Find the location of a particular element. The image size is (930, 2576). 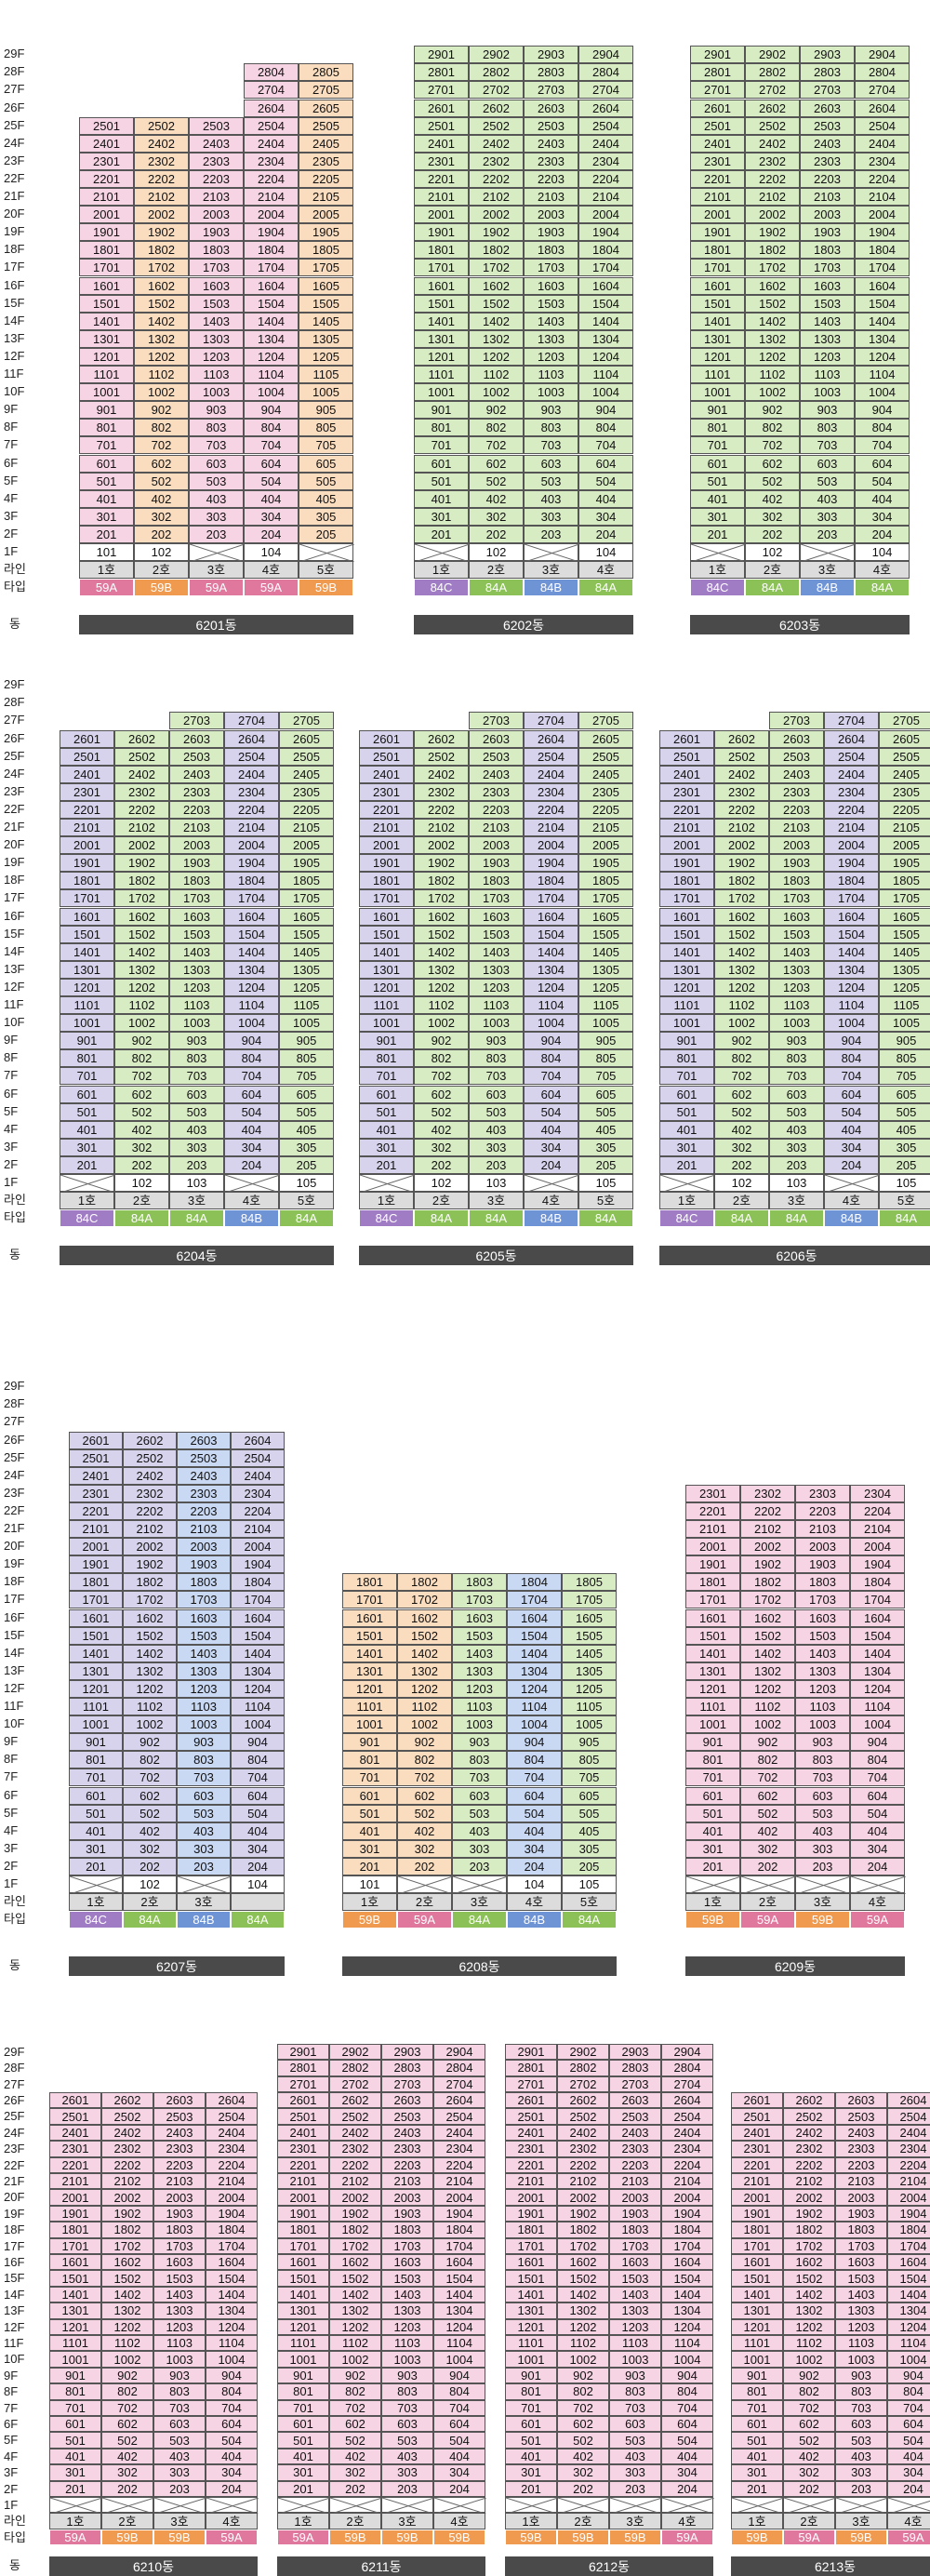

unit-cell: 2703 is located at coordinates (497, 721).